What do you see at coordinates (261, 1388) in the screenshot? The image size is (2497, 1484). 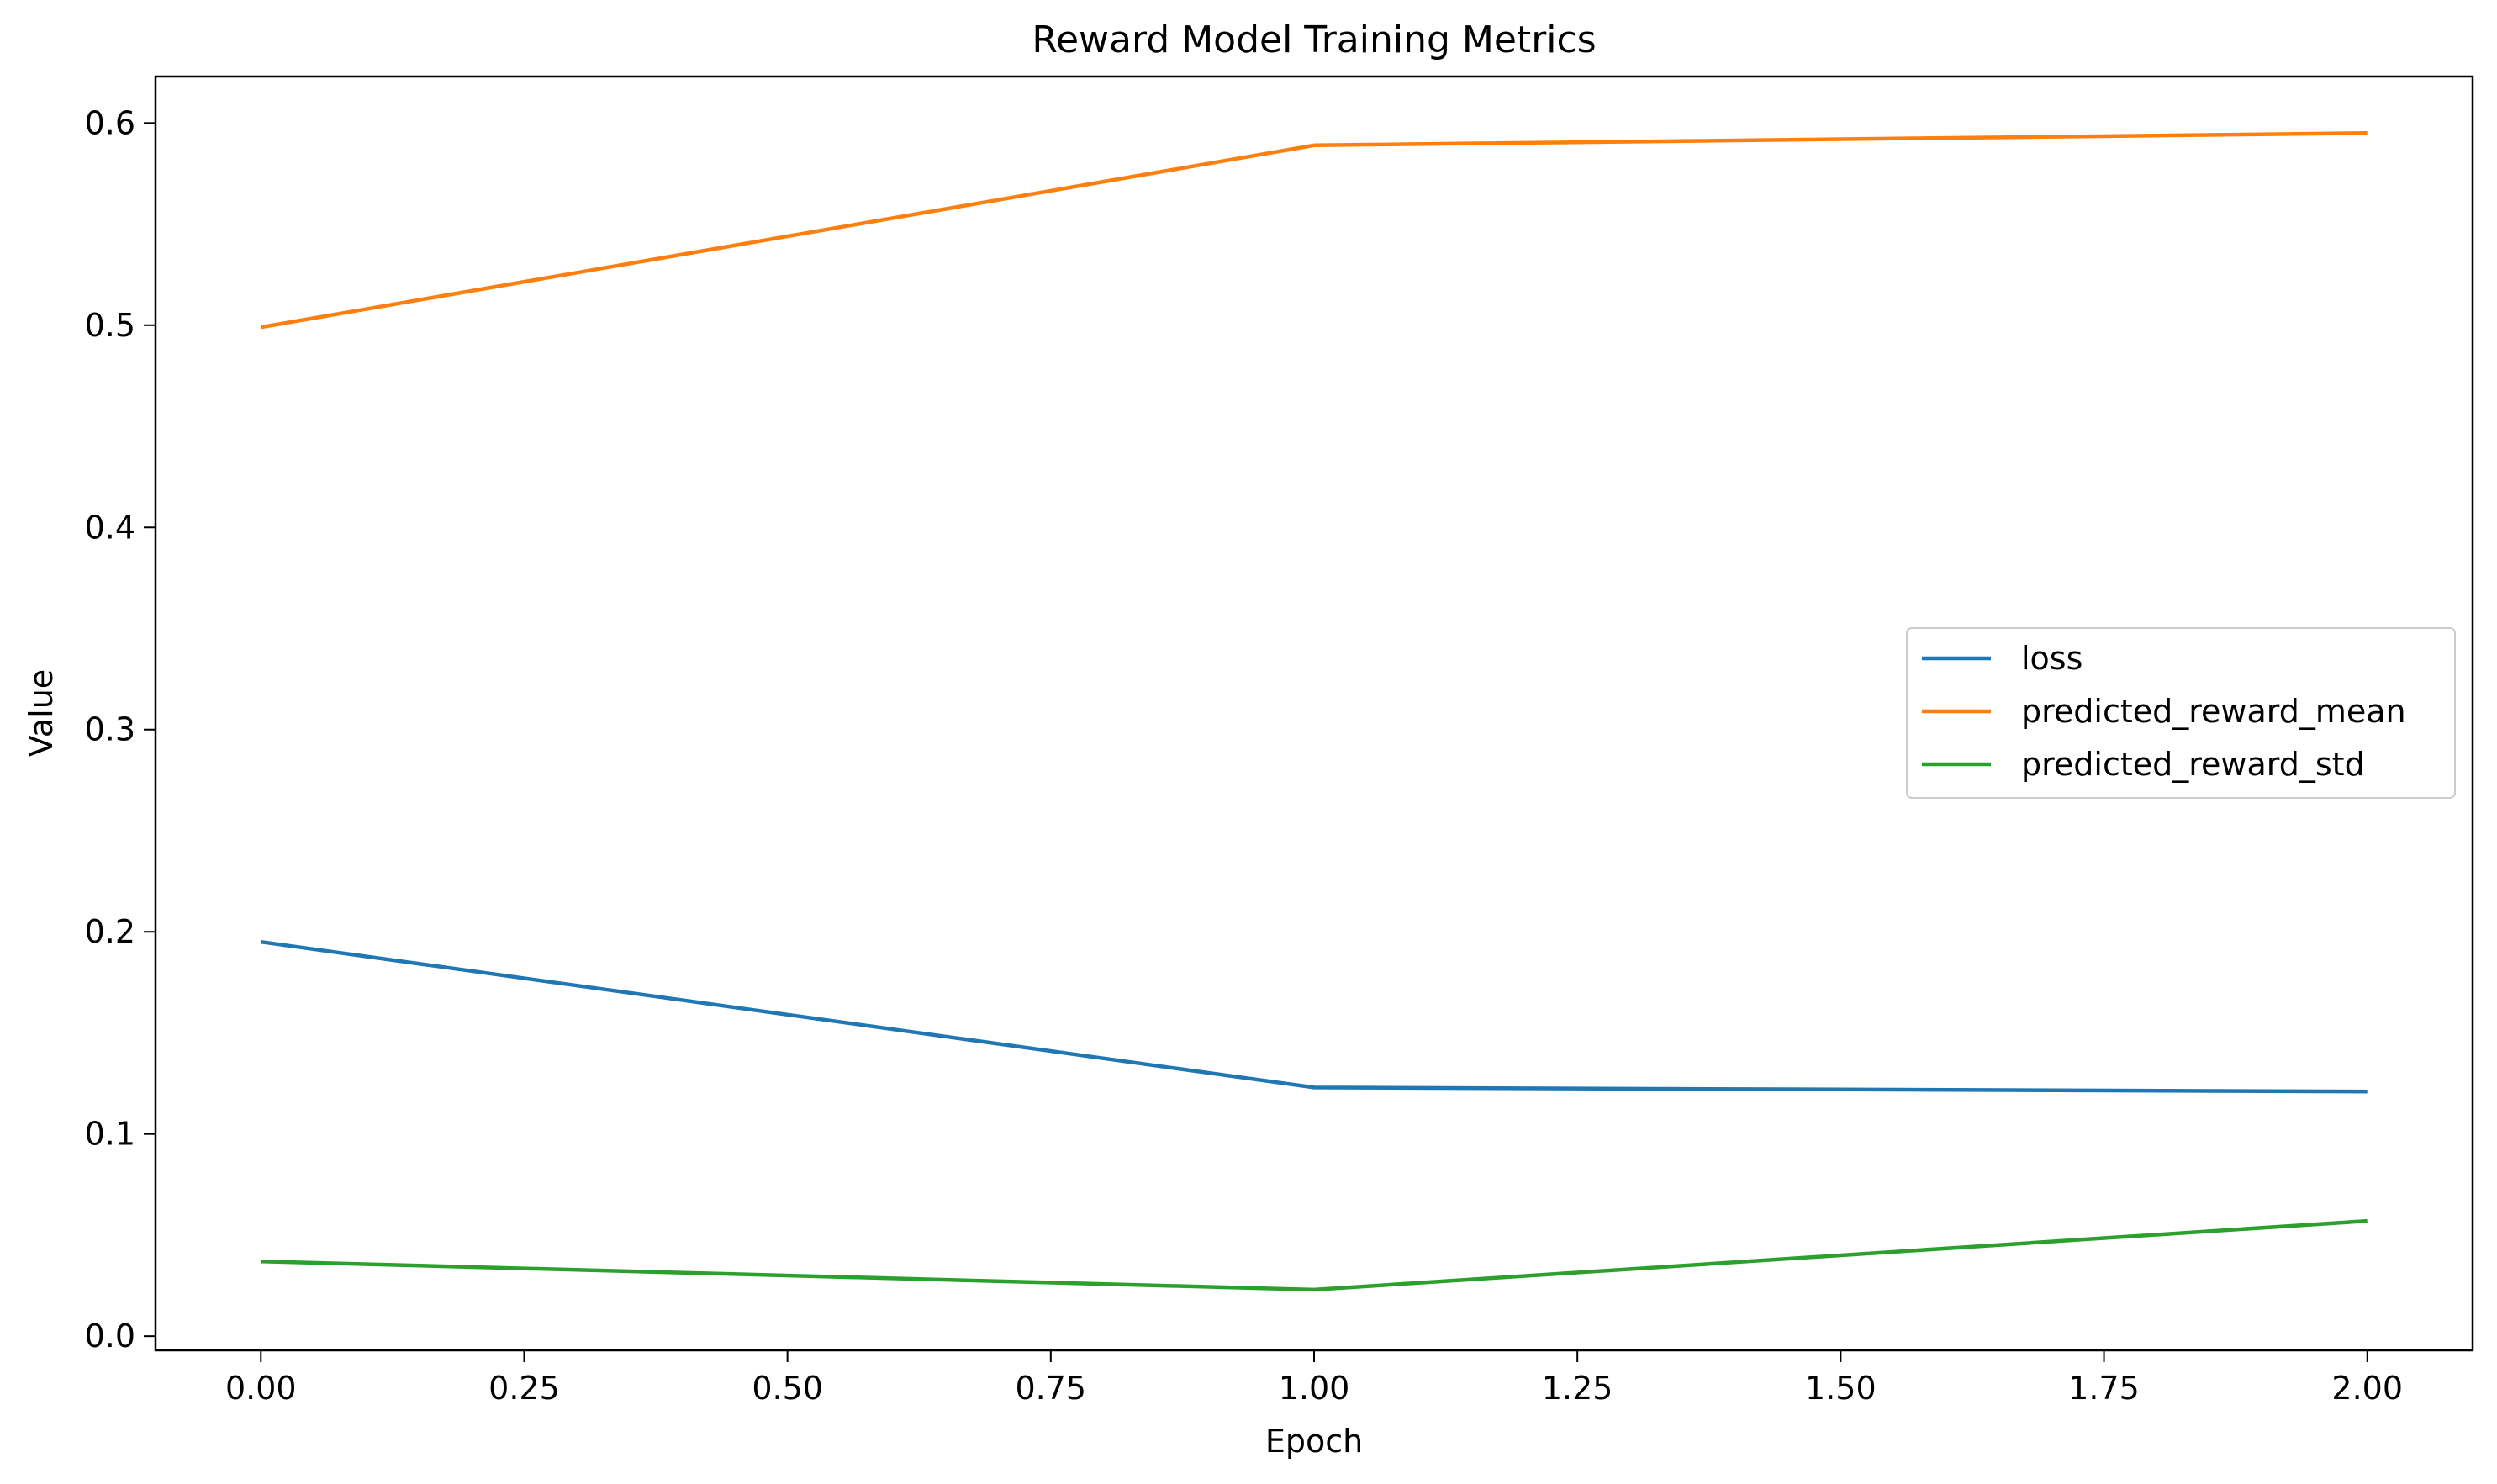 I see `x-tick-label: 0.00` at bounding box center [261, 1388].